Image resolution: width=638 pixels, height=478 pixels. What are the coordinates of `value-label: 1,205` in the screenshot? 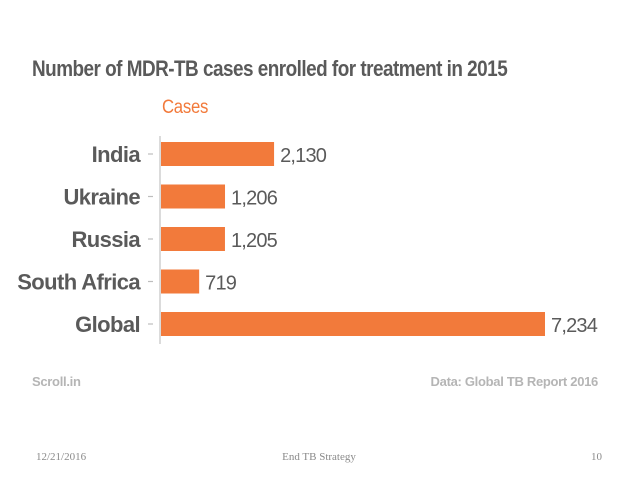 It's located at (254, 241).